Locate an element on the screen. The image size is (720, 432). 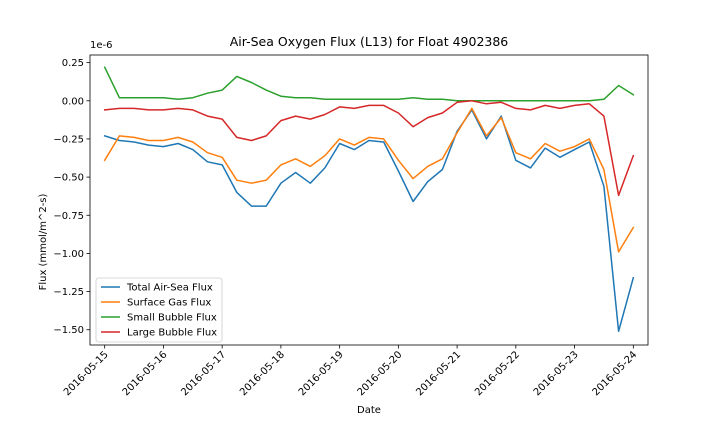
y-tick-label: −1.50 is located at coordinates (68, 330).